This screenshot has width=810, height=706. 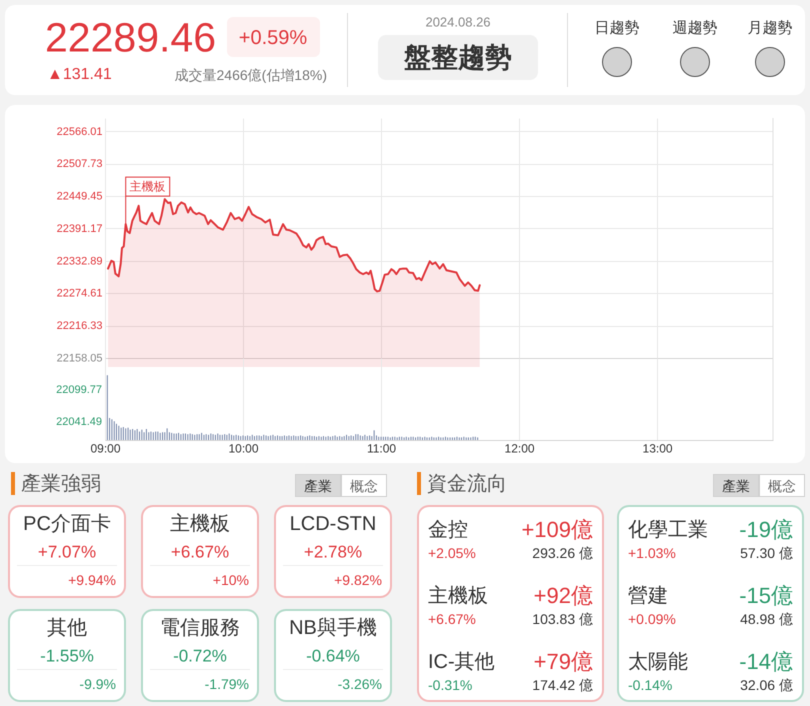 What do you see at coordinates (250, 75) in the screenshot?
I see `text: 成交量2466億(估增18%)` at bounding box center [250, 75].